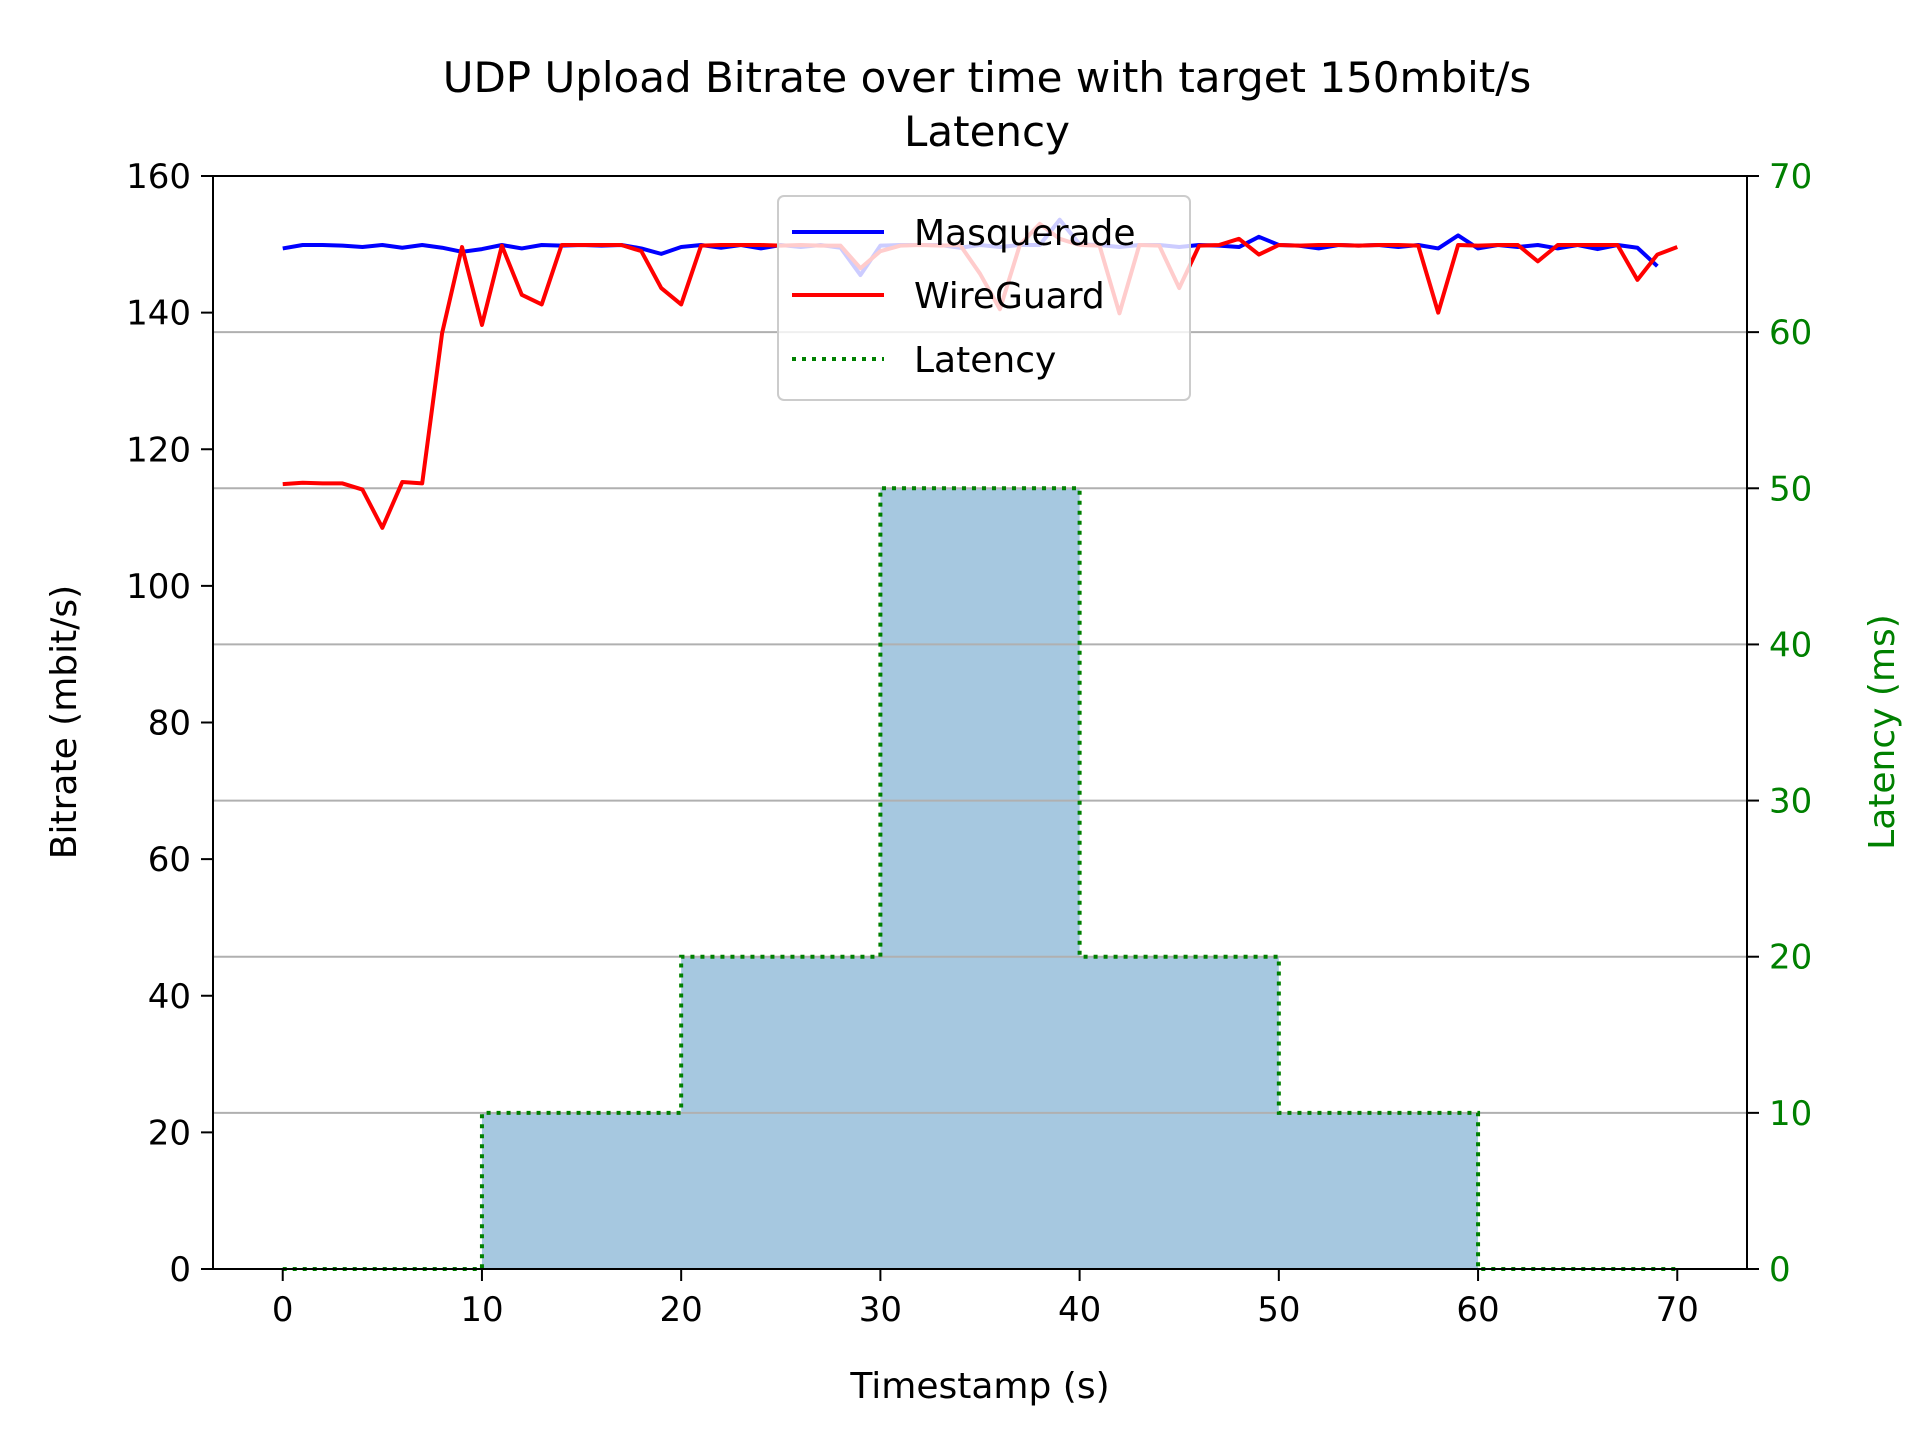 The width and height of the screenshot is (1920, 1440). What do you see at coordinates (681, 1310) in the screenshot?
I see `x-tick-label: 20` at bounding box center [681, 1310].